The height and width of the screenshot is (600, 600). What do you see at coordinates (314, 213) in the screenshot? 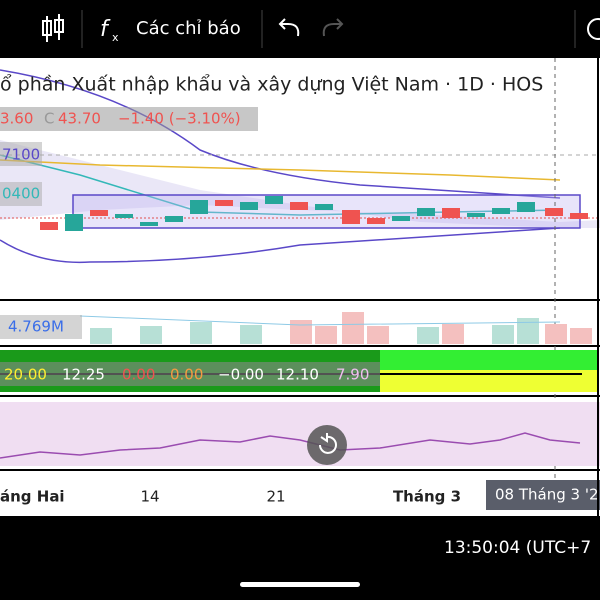
I see `candles` at bounding box center [314, 213].